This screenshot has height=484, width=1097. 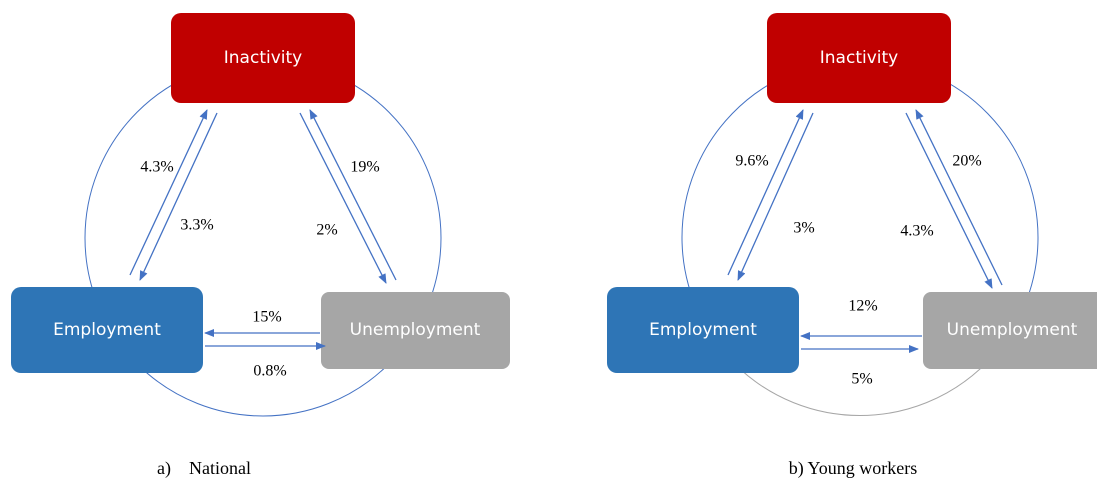 I want to click on rate-label: 15%, so click(x=266, y=317).